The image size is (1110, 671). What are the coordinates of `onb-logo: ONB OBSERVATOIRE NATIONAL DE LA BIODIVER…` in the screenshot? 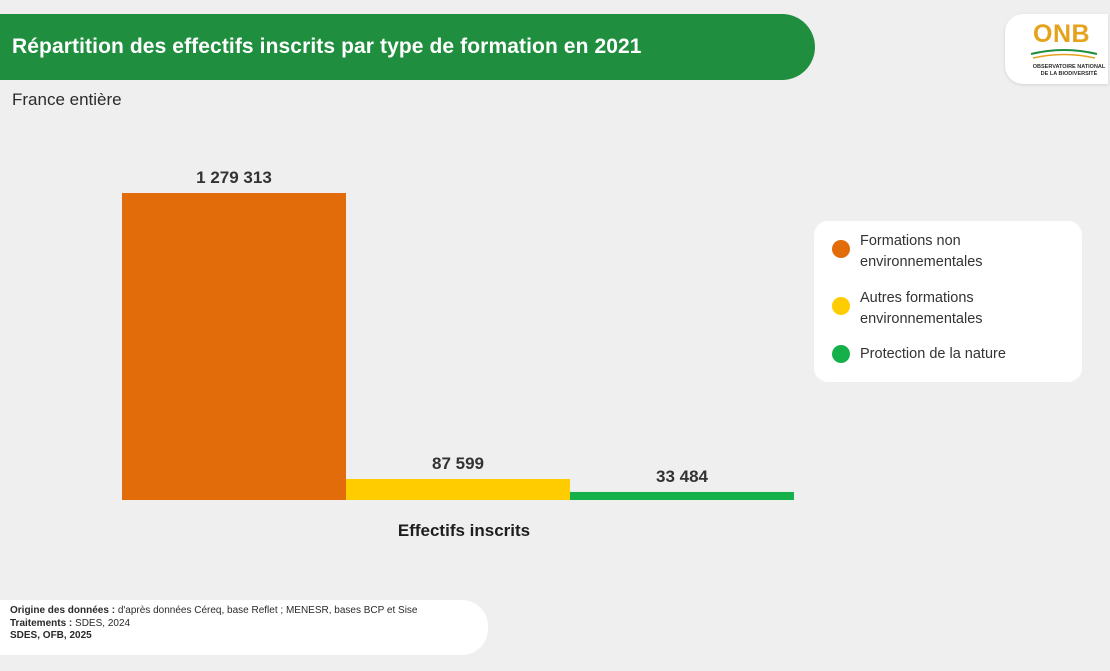 It's located at (1056, 49).